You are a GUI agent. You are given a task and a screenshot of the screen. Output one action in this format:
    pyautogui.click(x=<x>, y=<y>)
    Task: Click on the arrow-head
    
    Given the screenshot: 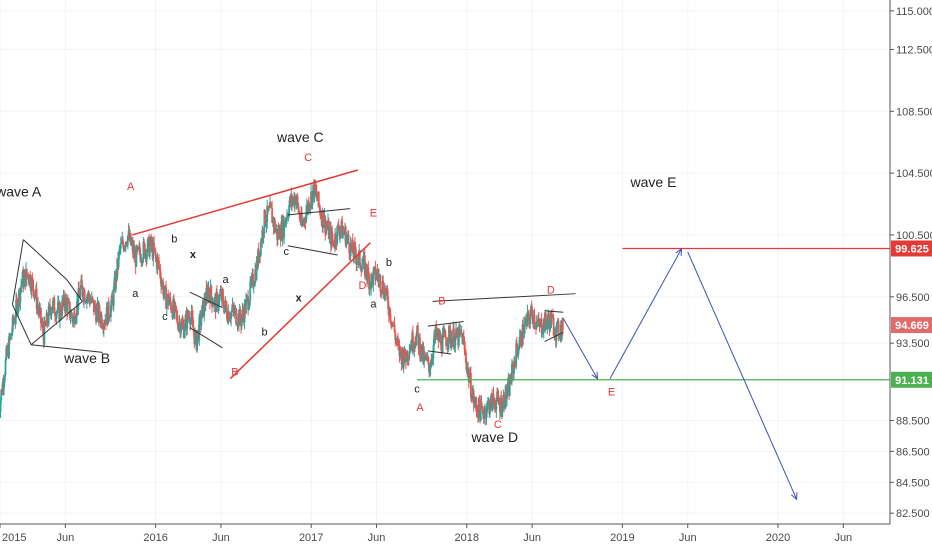 What is the action you would take?
    pyautogui.click(x=794, y=496)
    